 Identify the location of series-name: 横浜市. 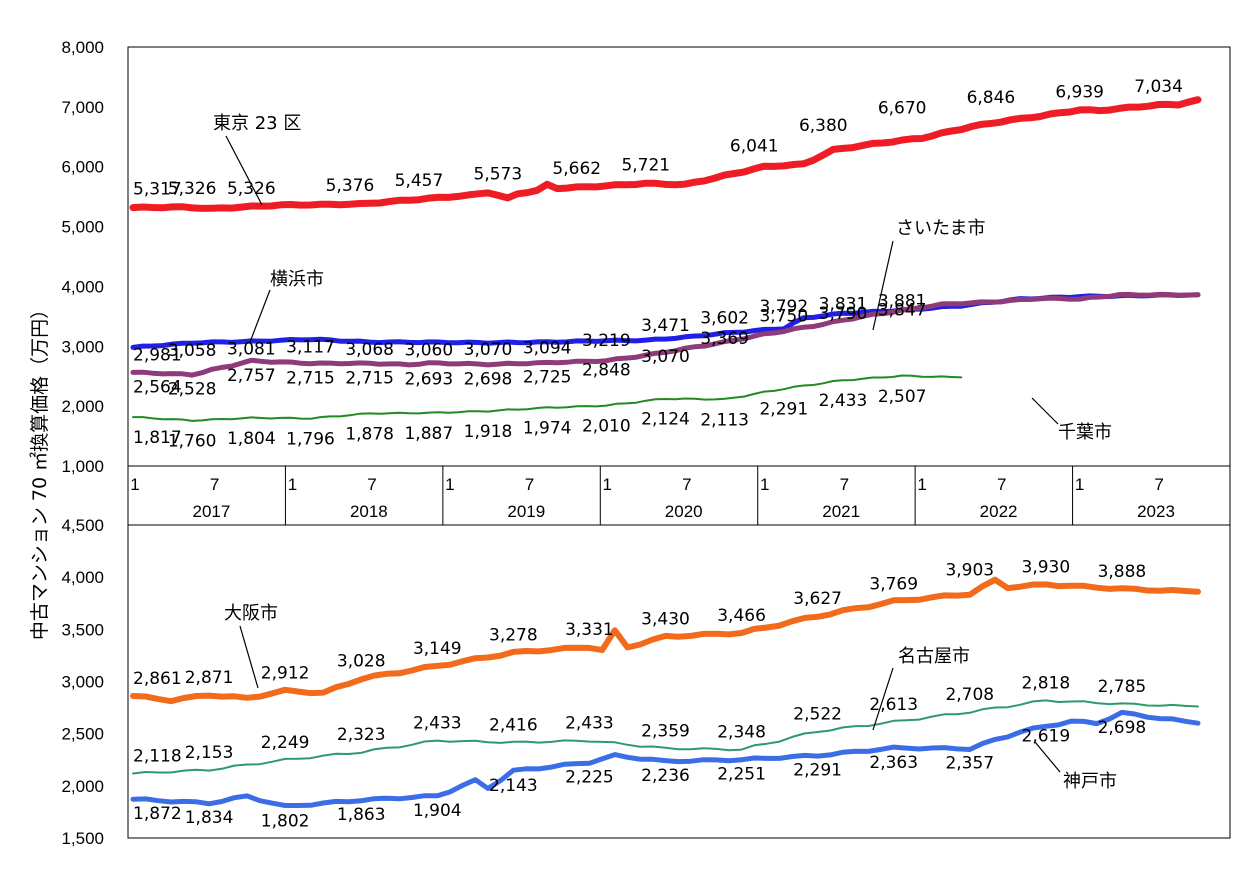
(297, 279).